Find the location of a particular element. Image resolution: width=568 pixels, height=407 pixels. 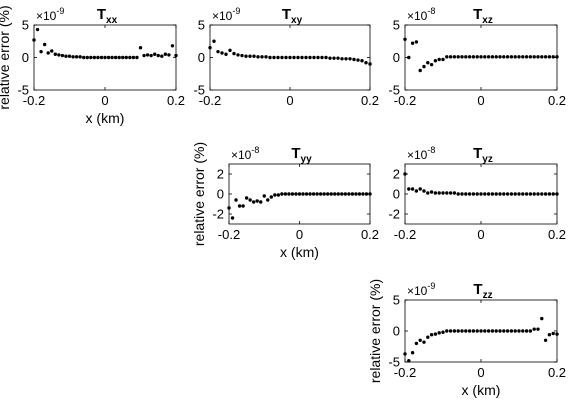

x-axis-label: x (km) is located at coordinates (105, 118).